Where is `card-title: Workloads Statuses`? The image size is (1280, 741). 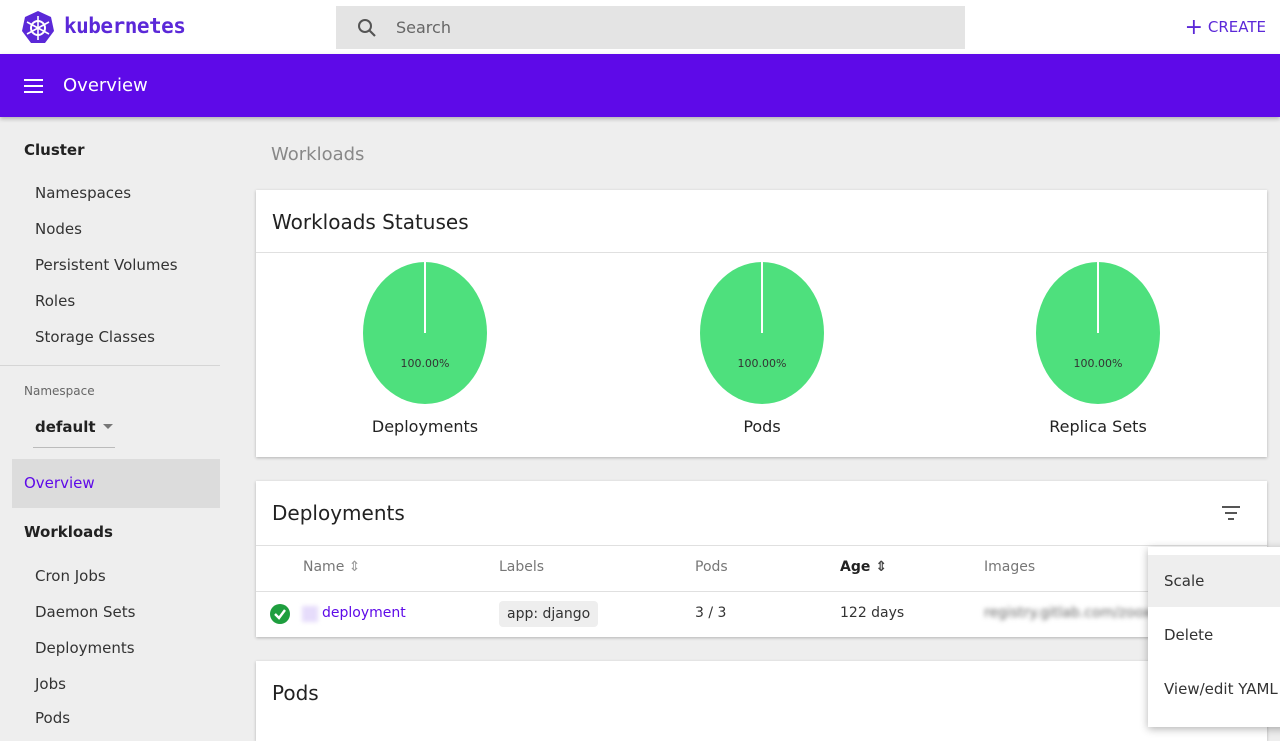
card-title: Workloads Statuses is located at coordinates (370, 222).